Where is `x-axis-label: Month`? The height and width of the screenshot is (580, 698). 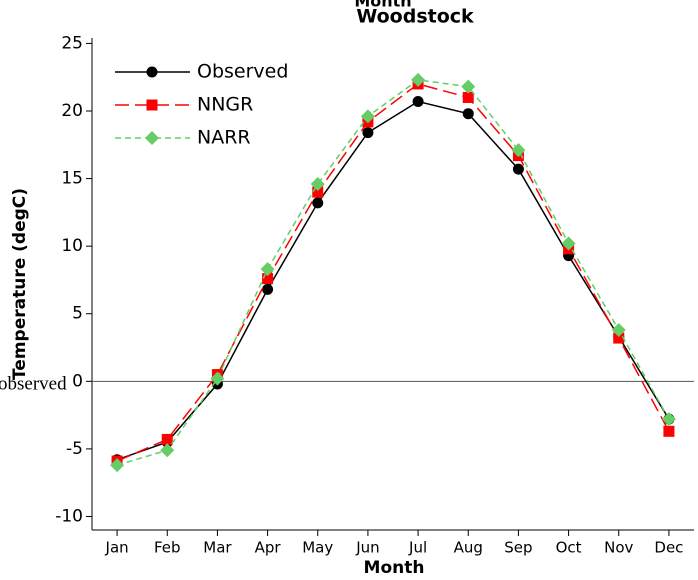 x-axis-label: Month is located at coordinates (394, 568).